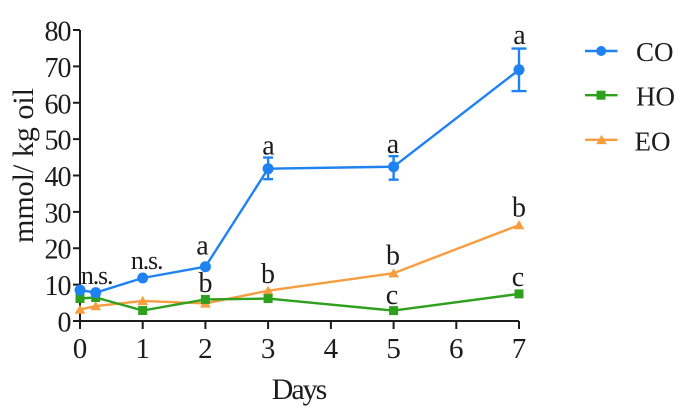 Image resolution: width=688 pixels, height=412 pixels. What do you see at coordinates (268, 349) in the screenshot?
I see `svg-text: 3` at bounding box center [268, 349].